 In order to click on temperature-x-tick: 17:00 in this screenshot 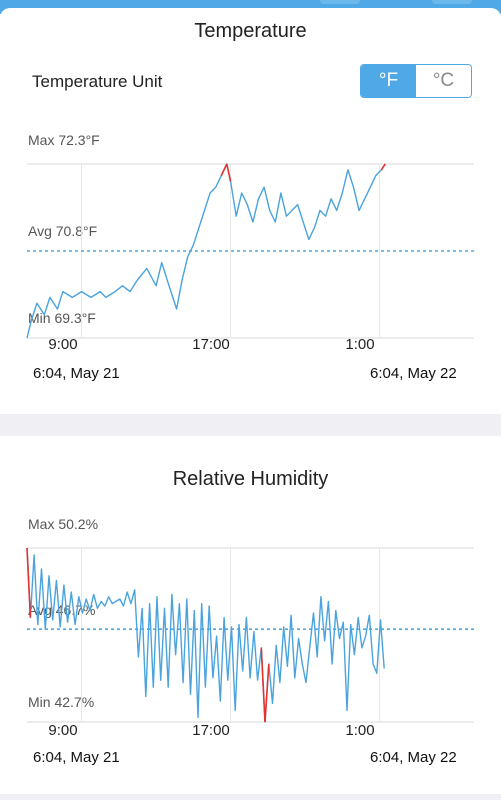, I will do `click(211, 344)`.